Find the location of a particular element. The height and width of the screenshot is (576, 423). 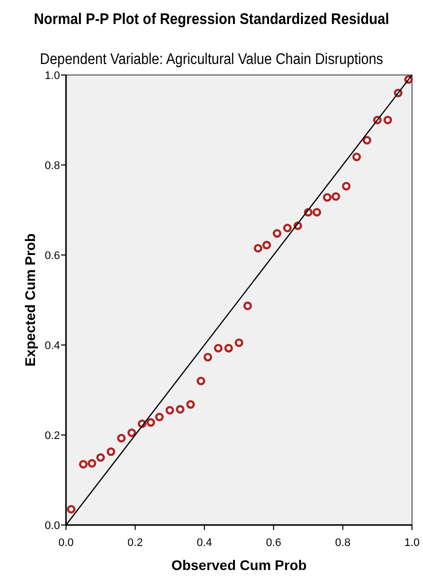

chart-subtitle: Dependent Variable: Agricultural Value Chain Disruptions is located at coordinates (212, 59).